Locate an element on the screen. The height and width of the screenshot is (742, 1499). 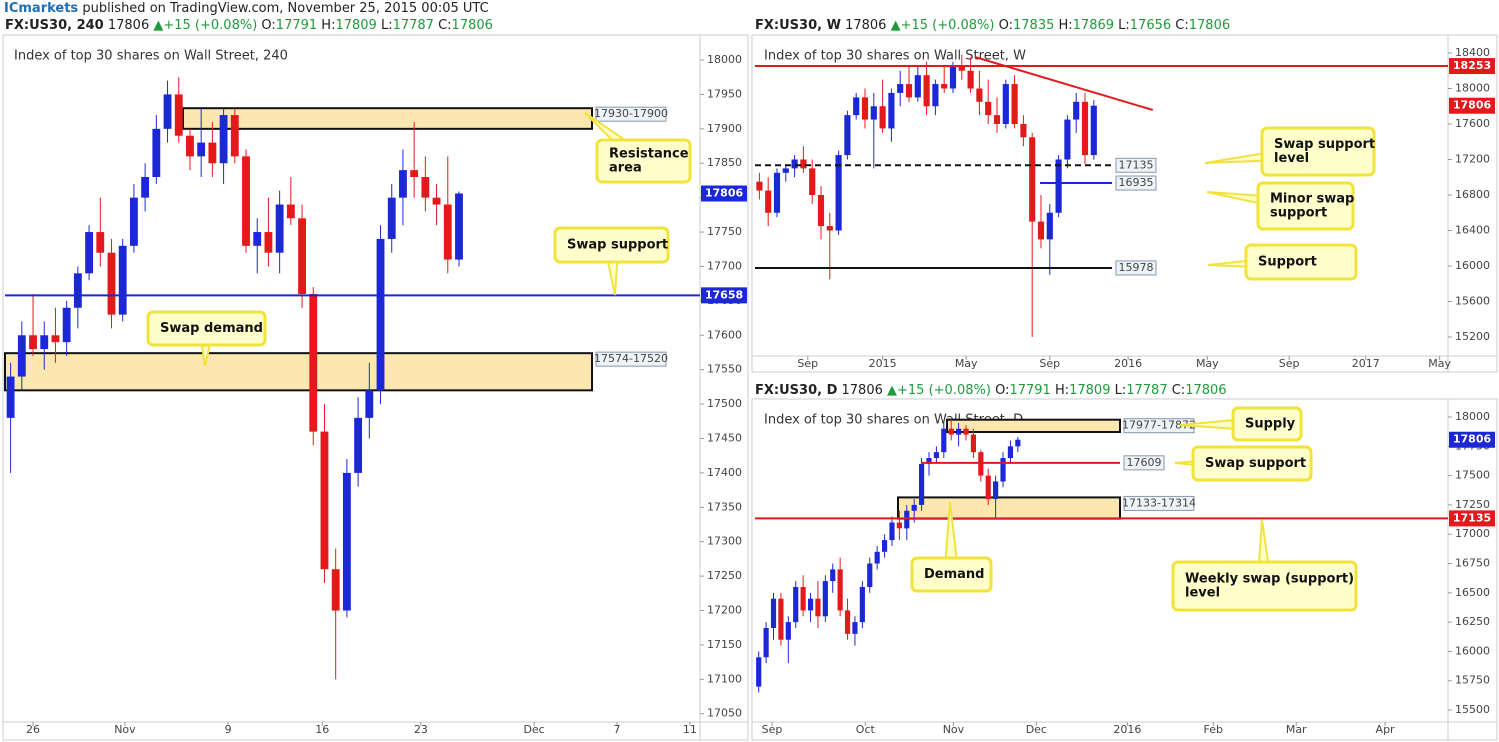
y-tick-label: 17100 is located at coordinates (724, 678).